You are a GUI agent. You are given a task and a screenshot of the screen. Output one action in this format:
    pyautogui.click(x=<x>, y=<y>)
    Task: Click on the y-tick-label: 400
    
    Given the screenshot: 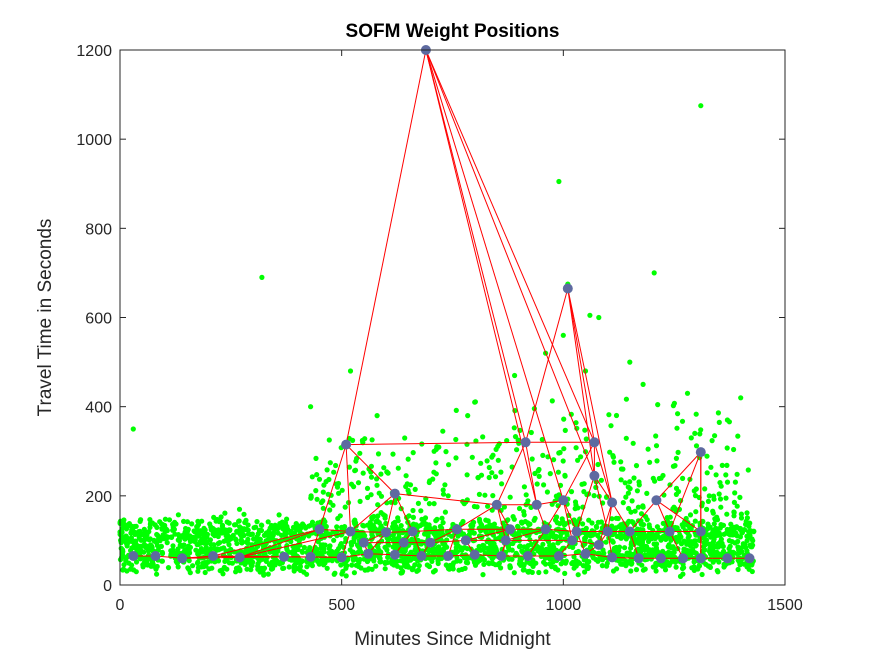 What is the action you would take?
    pyautogui.click(x=98, y=408)
    